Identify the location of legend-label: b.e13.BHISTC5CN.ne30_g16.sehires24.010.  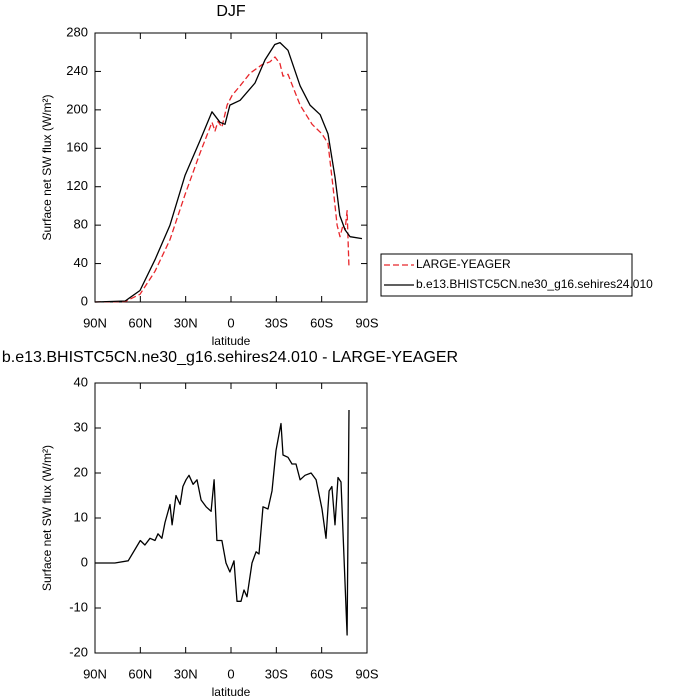
(534, 284).